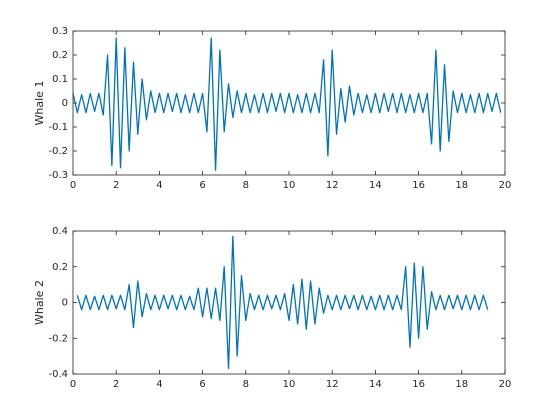 This screenshot has height=420, width=560. Describe the element at coordinates (39, 302) in the screenshot. I see `y-axis-label: Whale 2` at that location.